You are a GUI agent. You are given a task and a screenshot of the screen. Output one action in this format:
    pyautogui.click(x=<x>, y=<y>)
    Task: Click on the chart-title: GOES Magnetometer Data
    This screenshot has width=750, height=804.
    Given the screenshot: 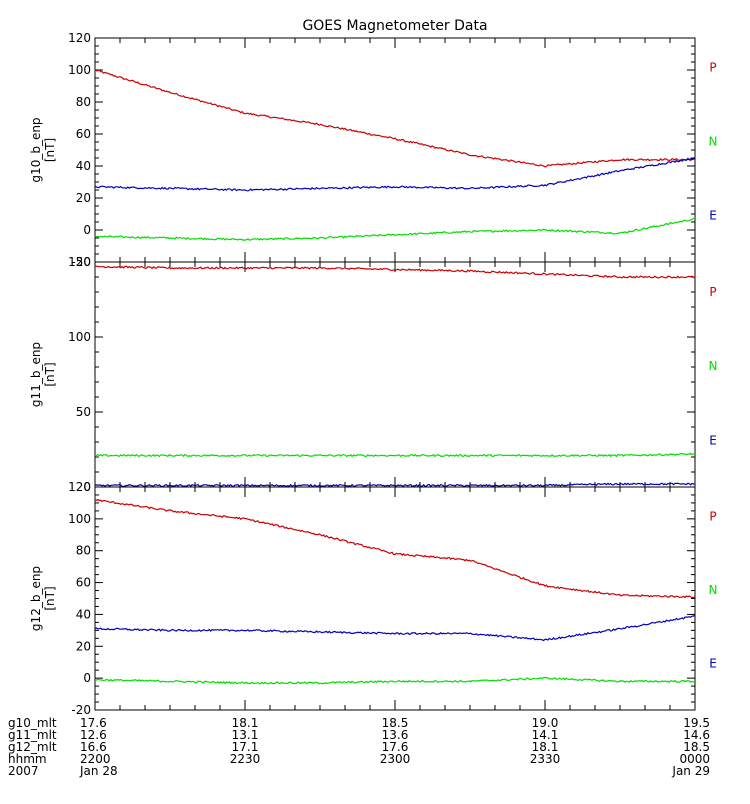 What is the action you would take?
    pyautogui.click(x=394, y=26)
    